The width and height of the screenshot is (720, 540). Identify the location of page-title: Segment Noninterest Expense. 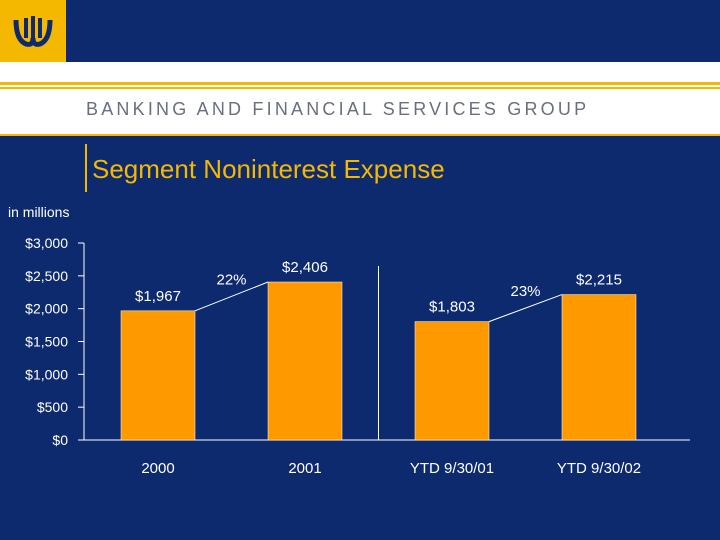
(268, 169).